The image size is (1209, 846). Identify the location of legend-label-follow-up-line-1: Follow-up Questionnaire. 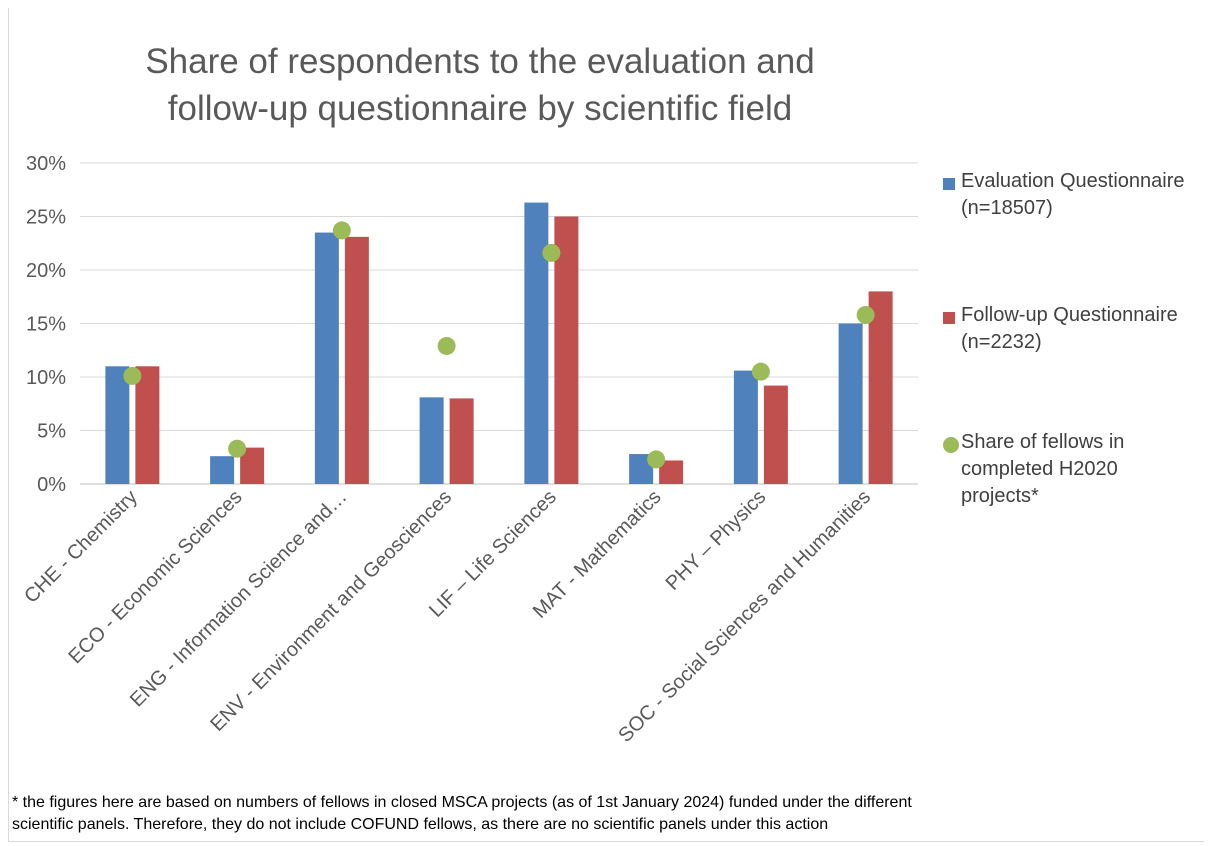
(1069, 315).